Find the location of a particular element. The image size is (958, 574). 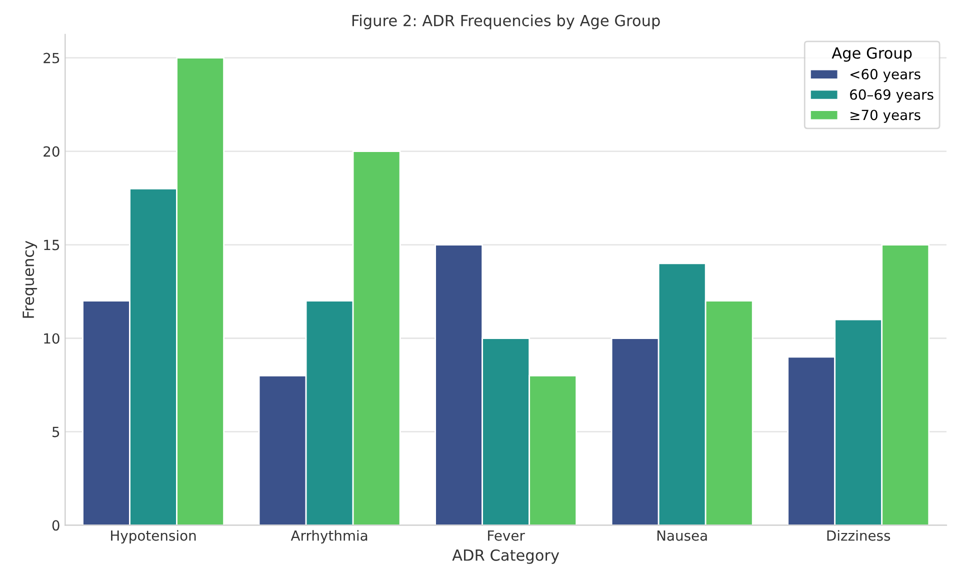

y-axis-title: Frequency is located at coordinates (30, 279).